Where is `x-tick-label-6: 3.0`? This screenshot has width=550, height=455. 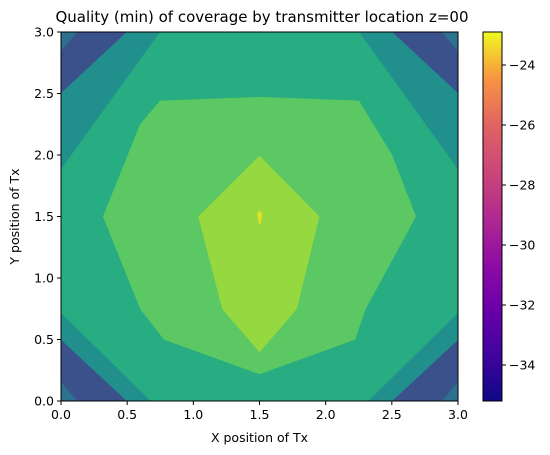
x-tick-label-6: 3.0 is located at coordinates (458, 414).